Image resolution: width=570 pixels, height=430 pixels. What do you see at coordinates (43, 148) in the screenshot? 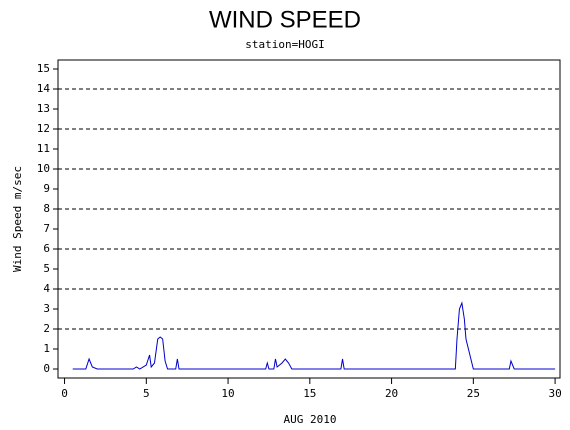
I see `y-tick-label: 11` at bounding box center [43, 148].